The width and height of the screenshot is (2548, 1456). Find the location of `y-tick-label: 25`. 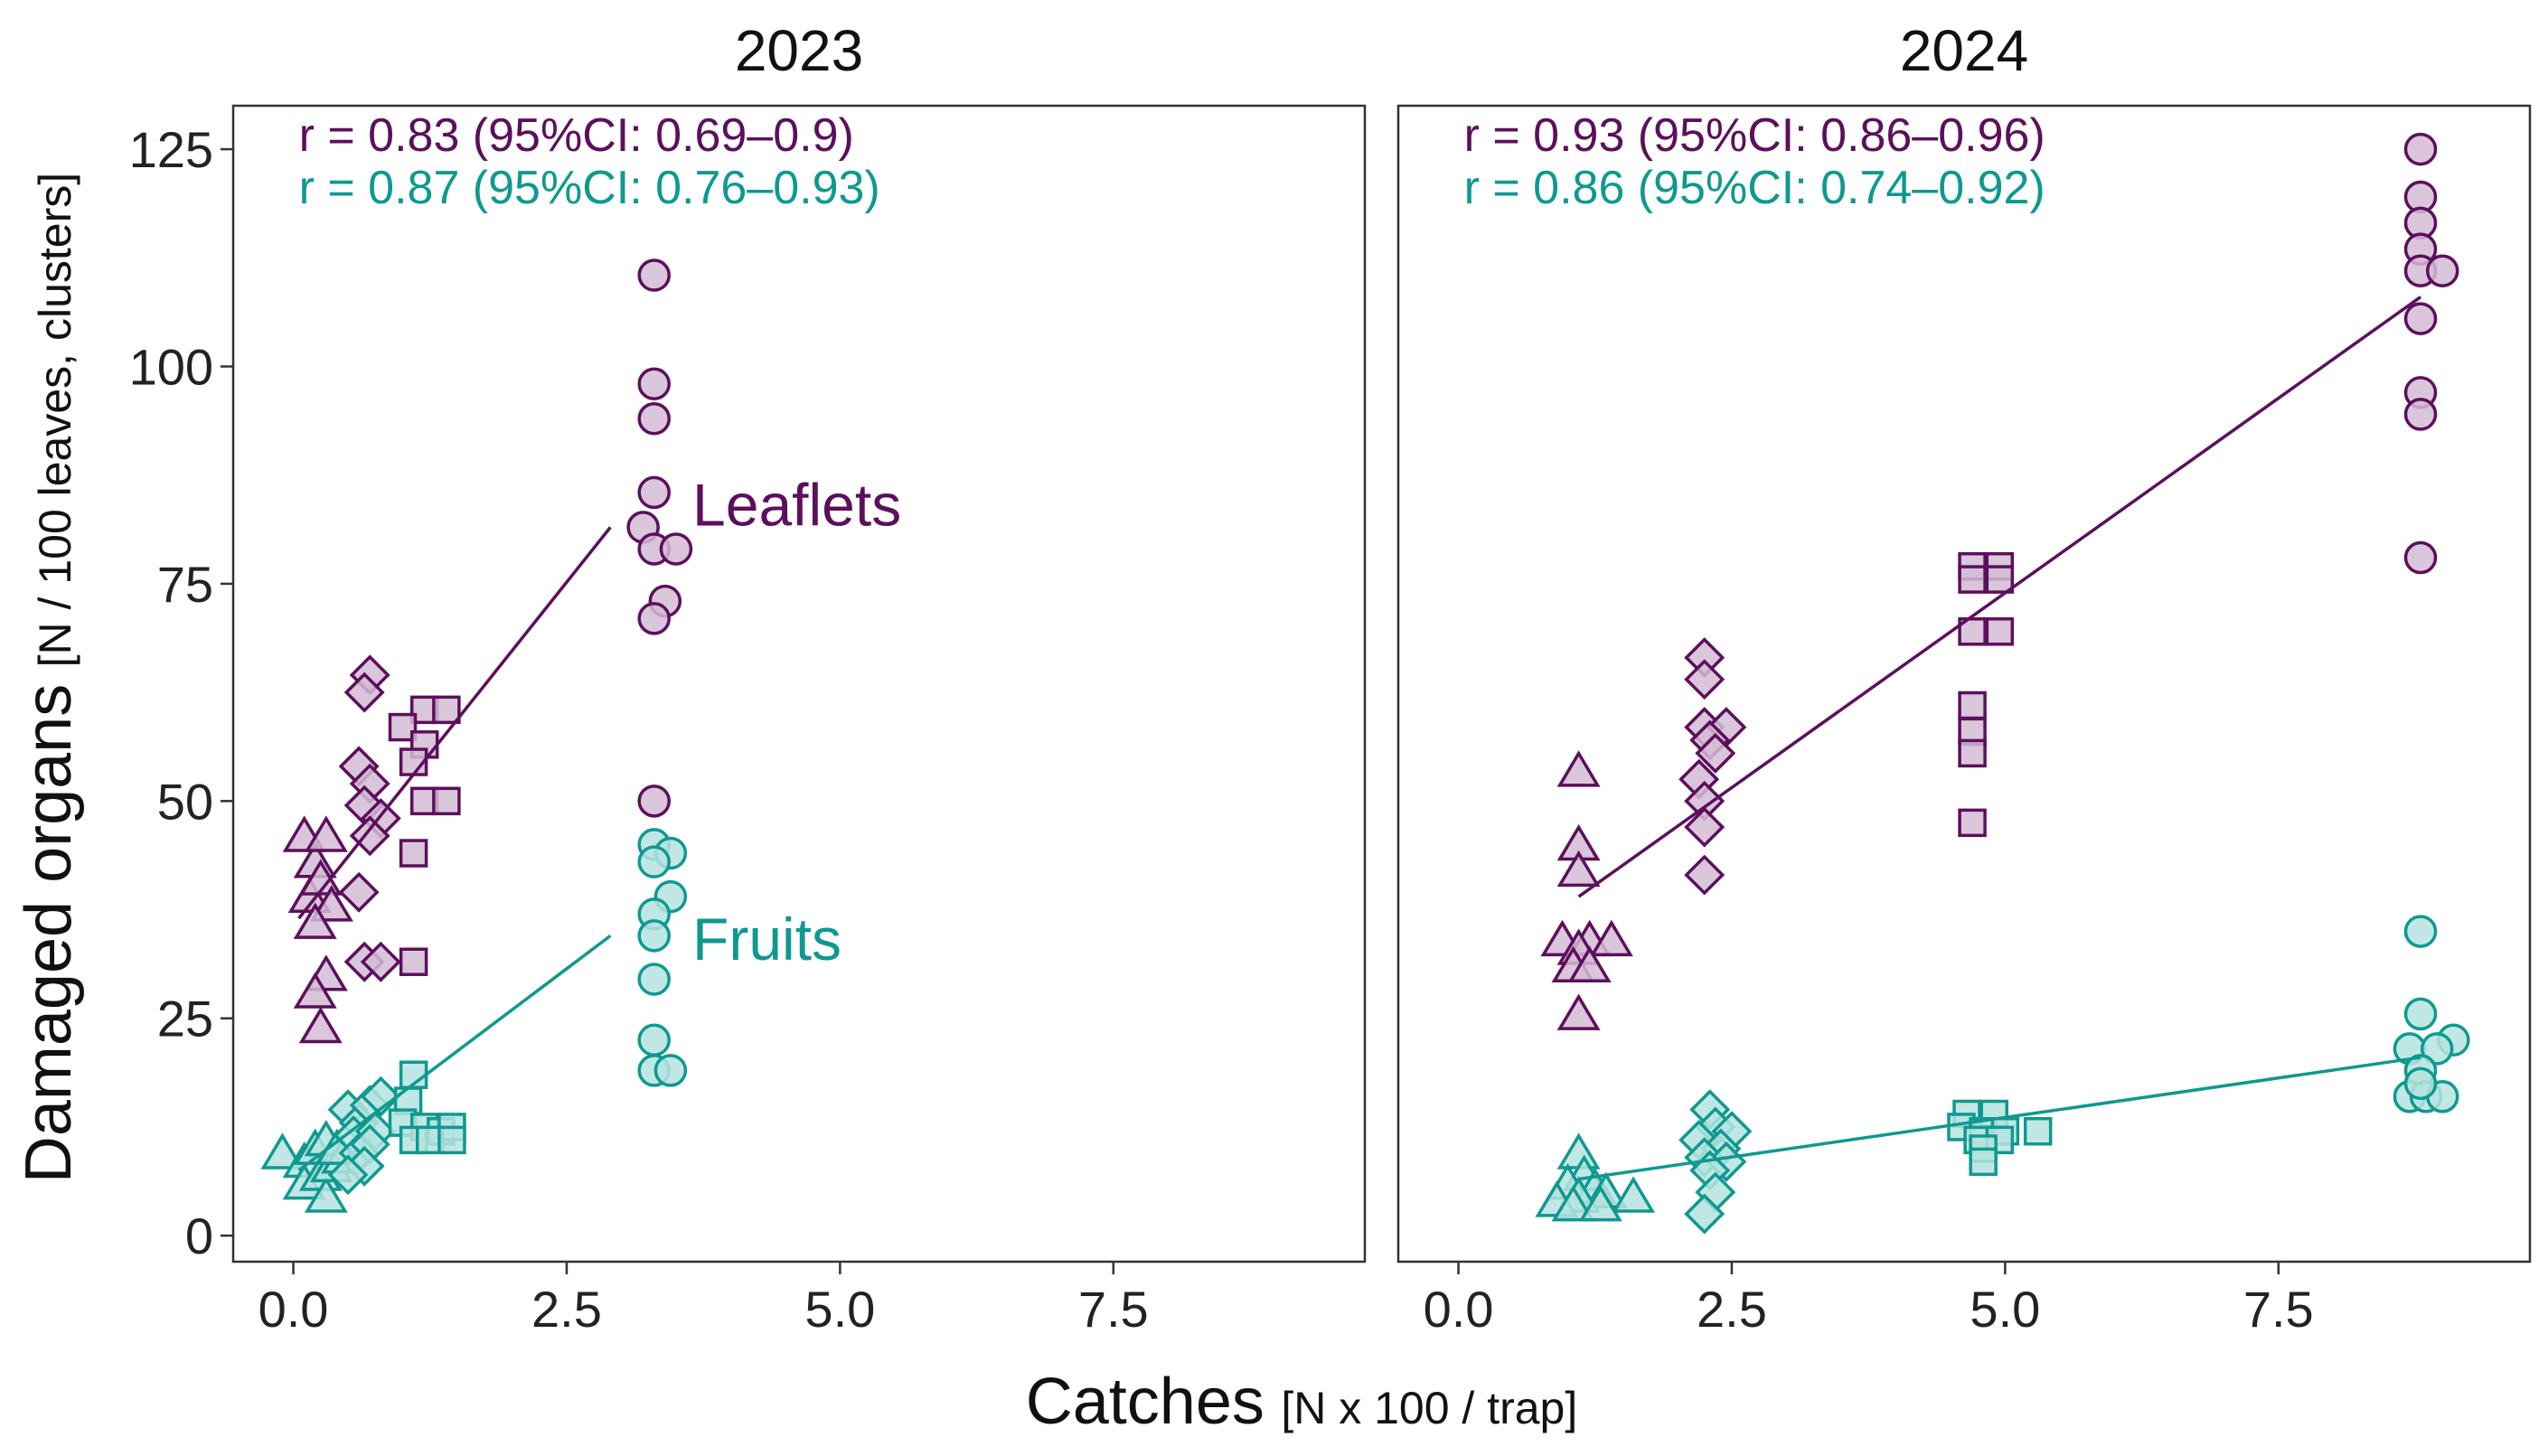

y-tick-label: 25 is located at coordinates (185, 1019).